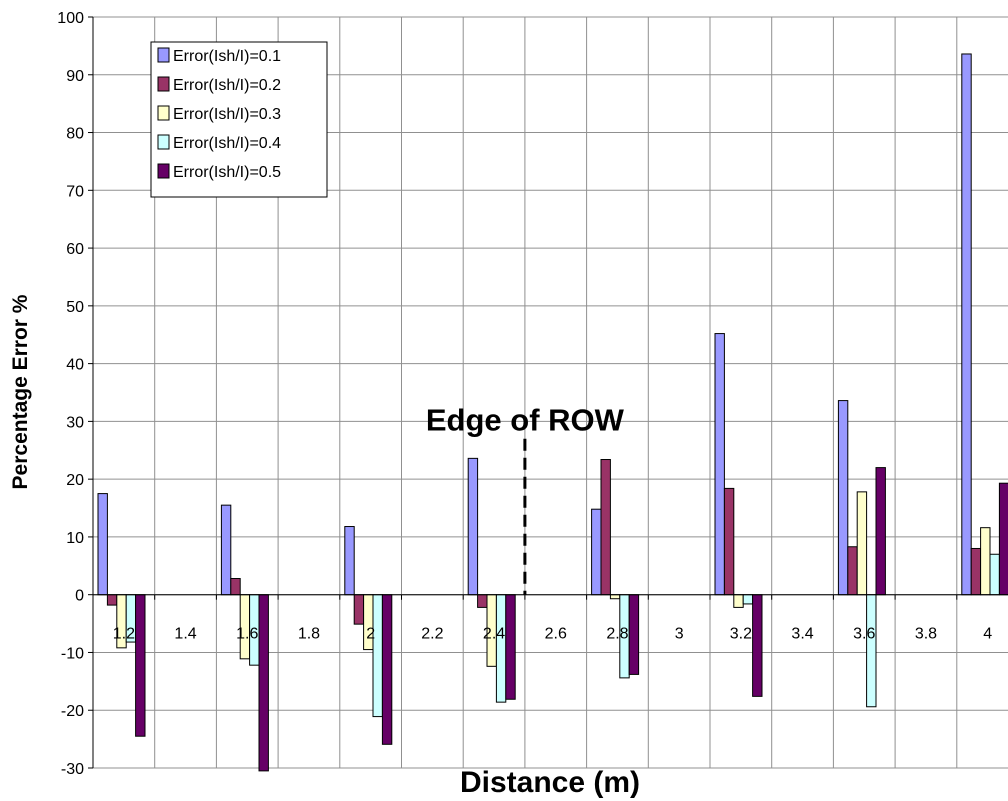  What do you see at coordinates (679, 634) in the screenshot?
I see `x-tick-label: 3` at bounding box center [679, 634].